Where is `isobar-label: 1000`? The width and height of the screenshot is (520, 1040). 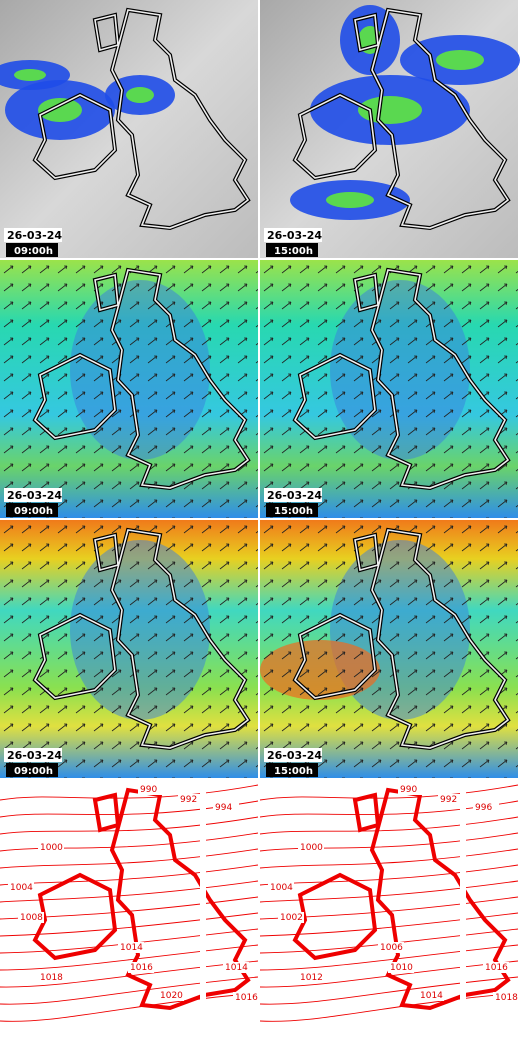
isobar-label: 1000 is located at coordinates (51, 848).